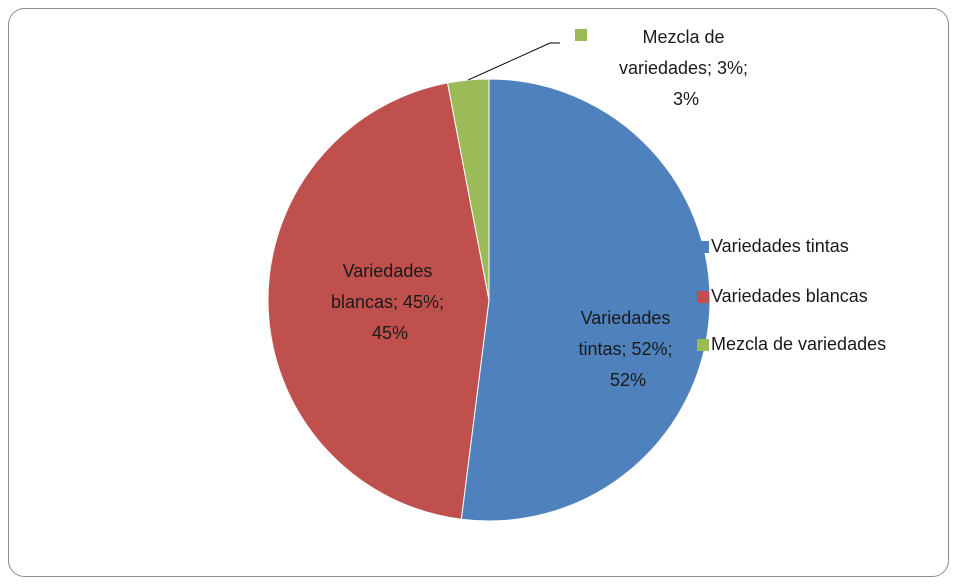 The height and width of the screenshot is (584, 957). What do you see at coordinates (780, 246) in the screenshot?
I see `legend-label: Variedades tintas` at bounding box center [780, 246].